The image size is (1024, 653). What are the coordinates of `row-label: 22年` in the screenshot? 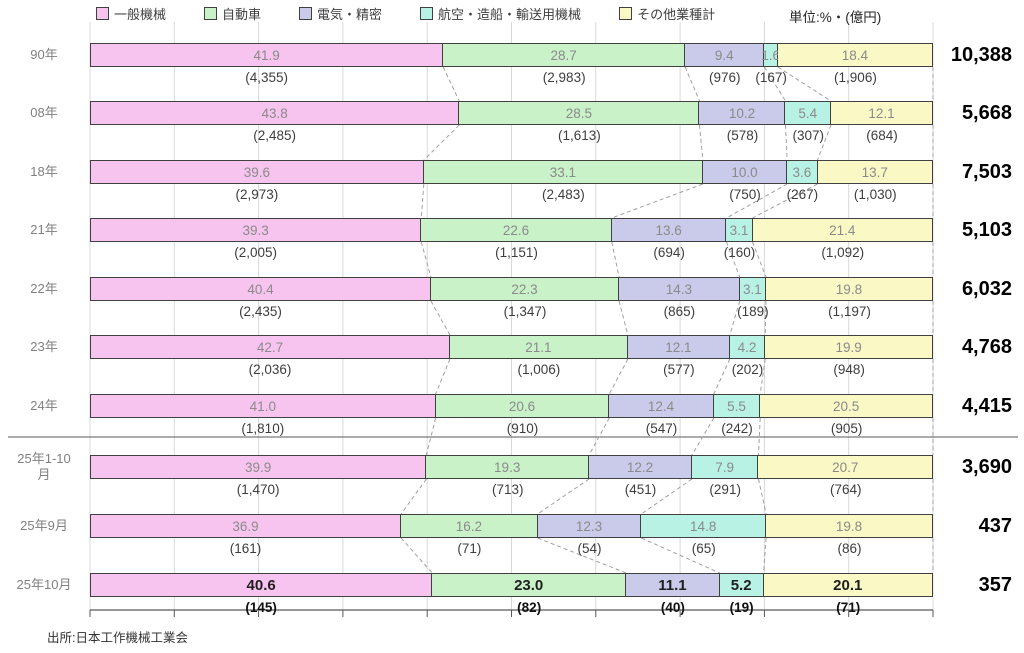 It's located at (44, 288).